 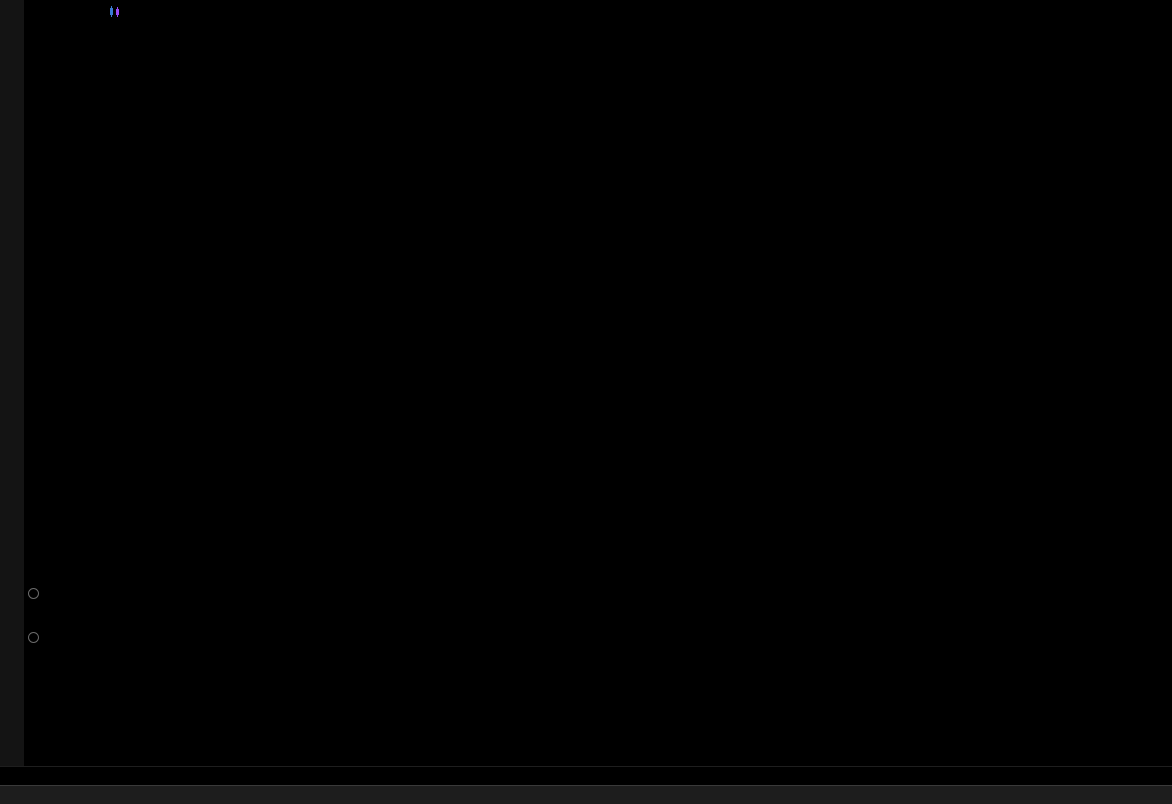 What do you see at coordinates (586, 776) in the screenshot?
I see `date-axis-row` at bounding box center [586, 776].